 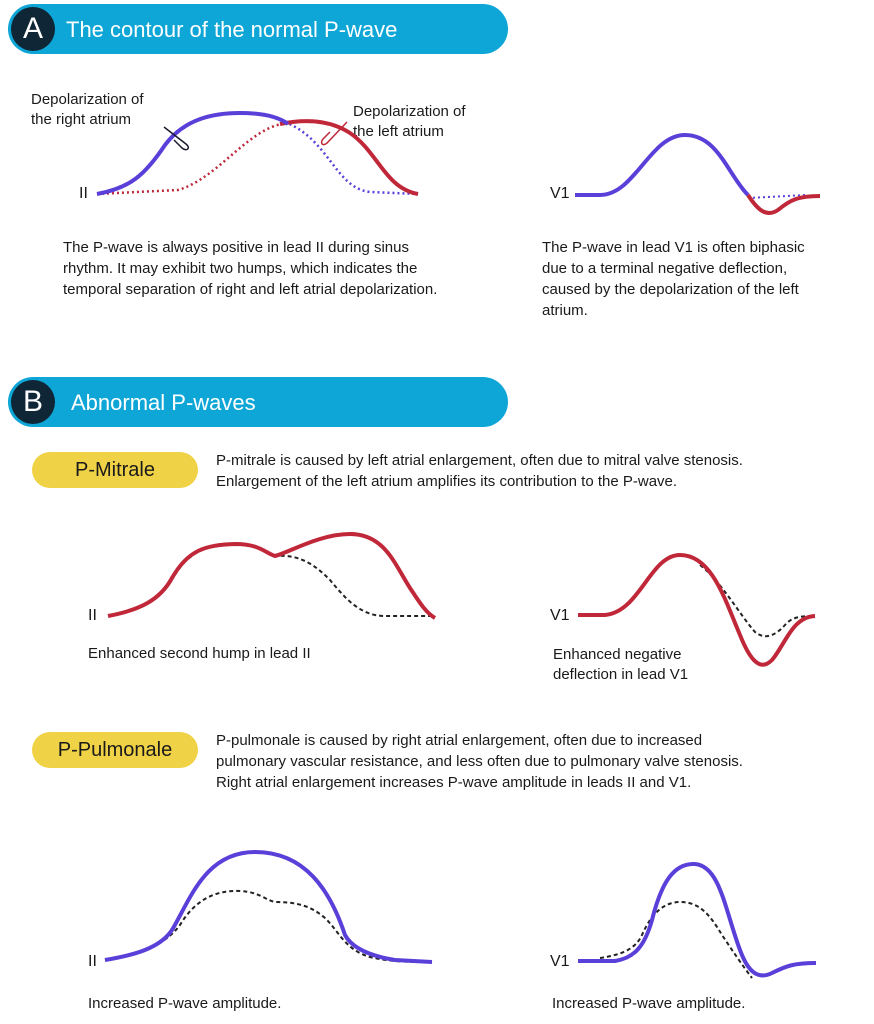 I want to click on mitrale-v1-trace, so click(x=697, y=609).